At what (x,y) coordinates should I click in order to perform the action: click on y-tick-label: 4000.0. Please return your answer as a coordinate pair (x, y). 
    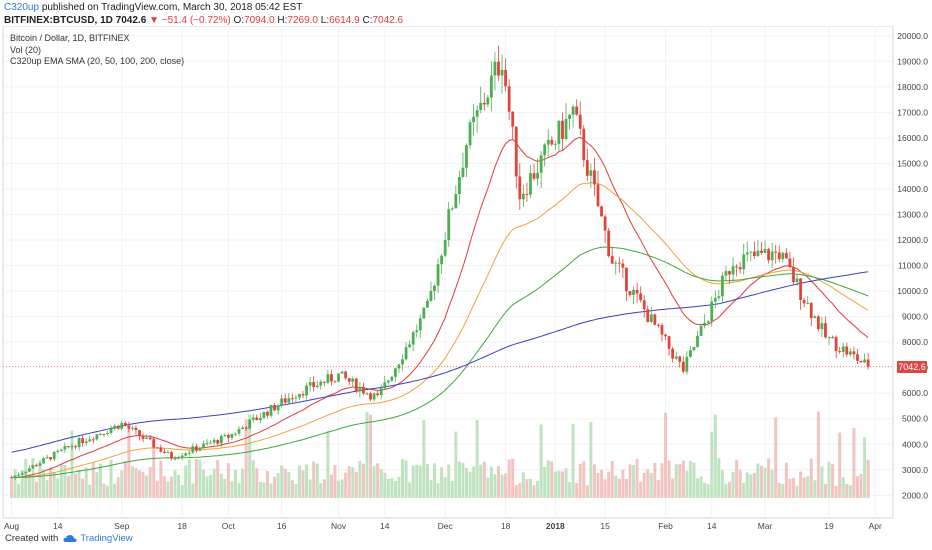
    Looking at the image, I should click on (915, 444).